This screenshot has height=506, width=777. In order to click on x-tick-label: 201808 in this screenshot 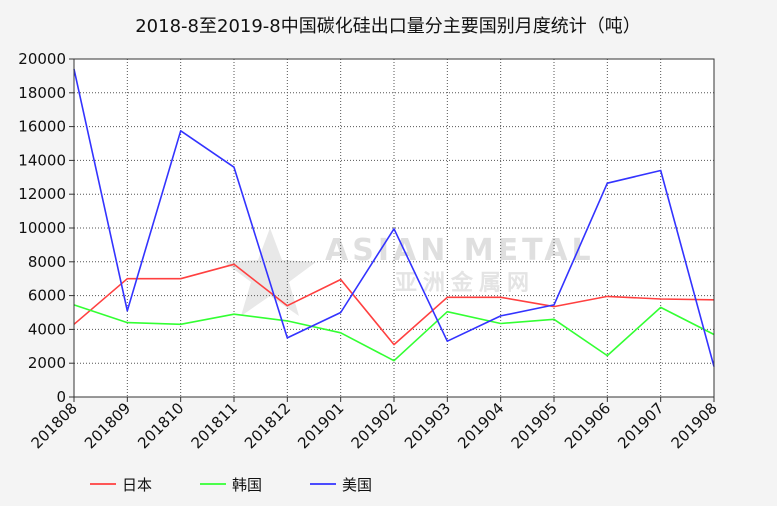, I will do `click(54, 425)`.